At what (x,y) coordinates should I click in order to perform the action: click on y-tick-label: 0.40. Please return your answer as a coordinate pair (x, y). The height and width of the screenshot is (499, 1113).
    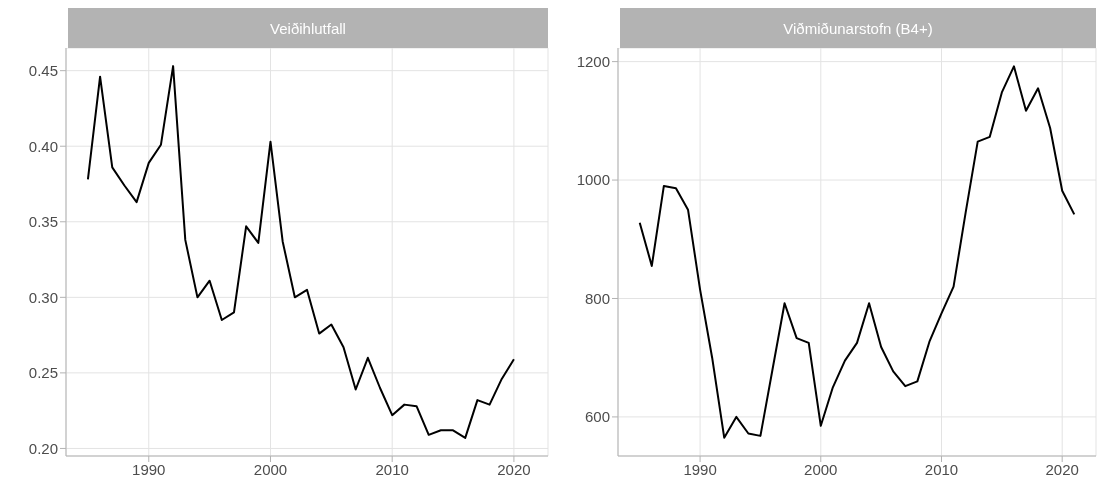
    Looking at the image, I should click on (43, 146).